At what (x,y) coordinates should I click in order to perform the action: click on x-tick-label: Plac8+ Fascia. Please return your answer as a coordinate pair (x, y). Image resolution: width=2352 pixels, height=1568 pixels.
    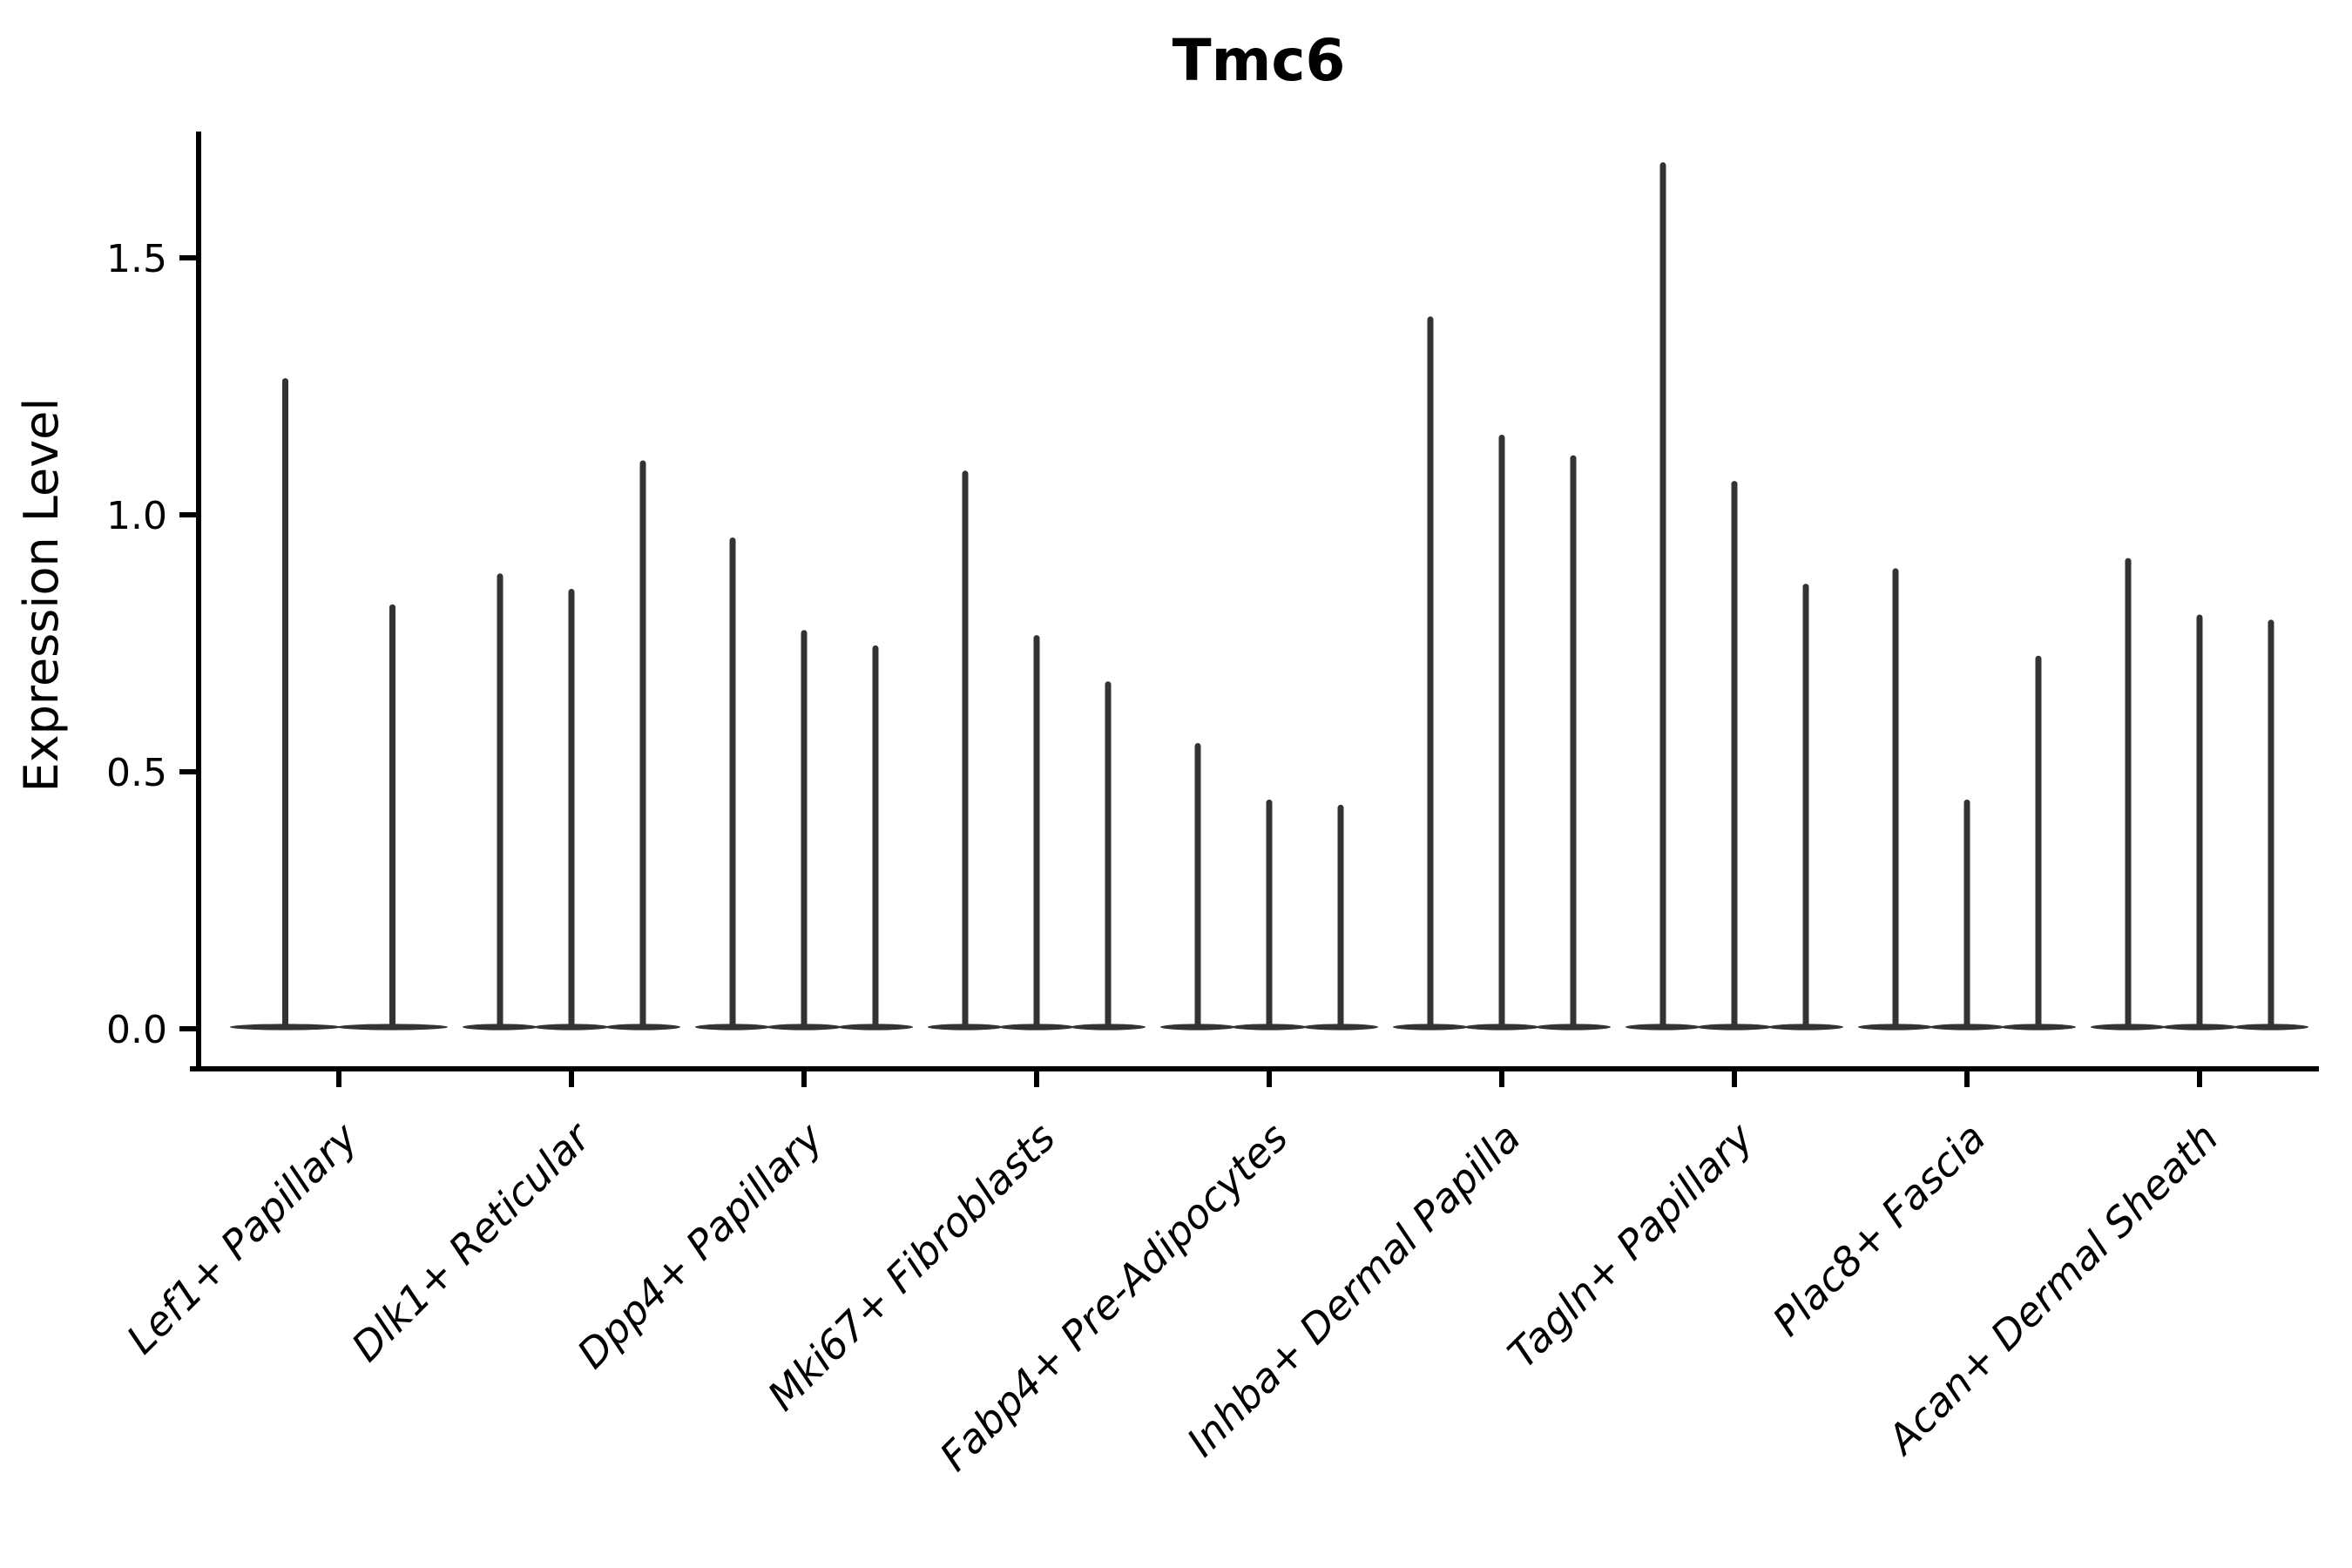
    Looking at the image, I should click on (1879, 1230).